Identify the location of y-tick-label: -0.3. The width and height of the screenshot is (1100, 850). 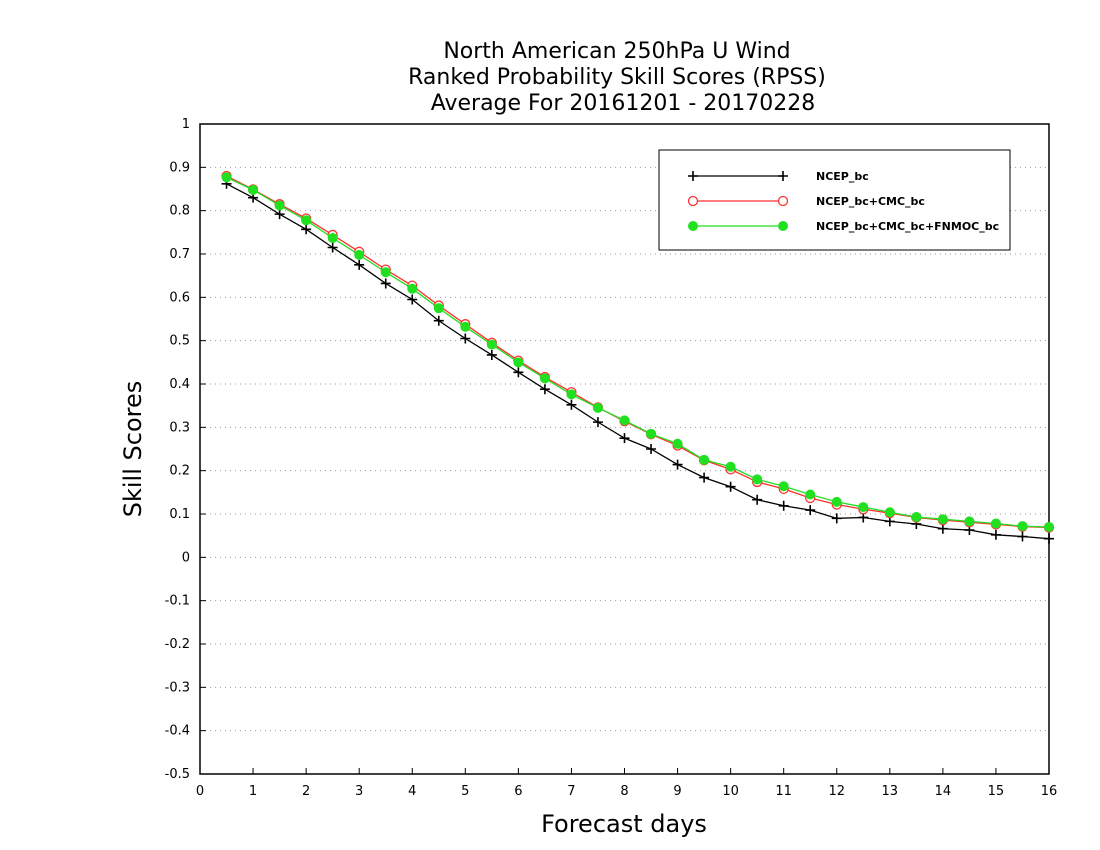
(177, 687).